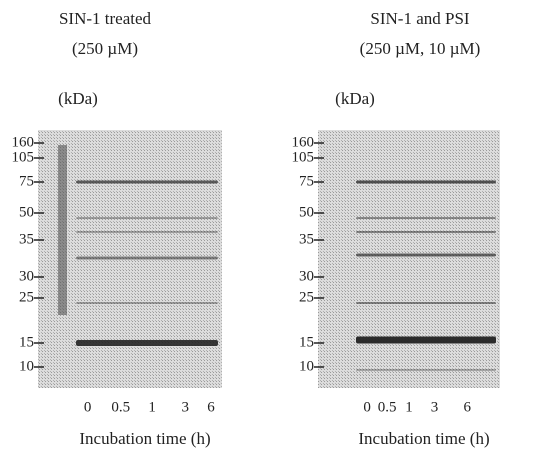 This screenshot has height=461, width=545. What do you see at coordinates (105, 18) in the screenshot?
I see `panel-title: SIN-1 treated` at bounding box center [105, 18].